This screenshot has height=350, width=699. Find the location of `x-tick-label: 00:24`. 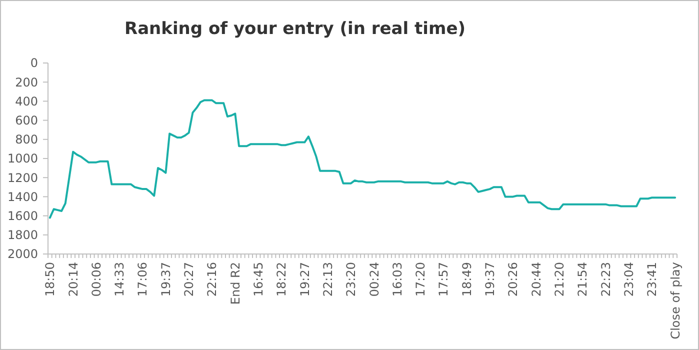

x-tick-label: 00:24 is located at coordinates (374, 279).